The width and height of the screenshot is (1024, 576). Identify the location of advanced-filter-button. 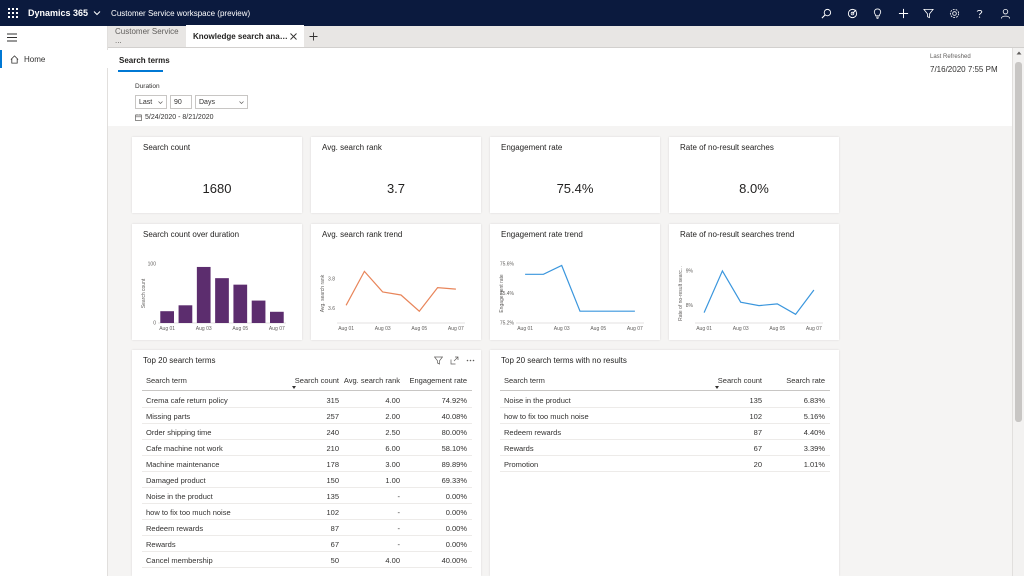
(929, 13).